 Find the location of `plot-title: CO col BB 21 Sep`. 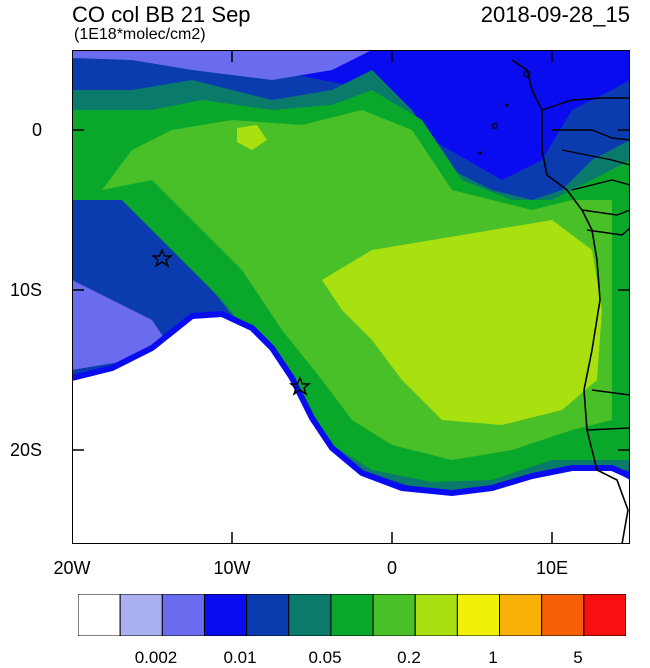

plot-title: CO col BB 21 Sep is located at coordinates (161, 14).